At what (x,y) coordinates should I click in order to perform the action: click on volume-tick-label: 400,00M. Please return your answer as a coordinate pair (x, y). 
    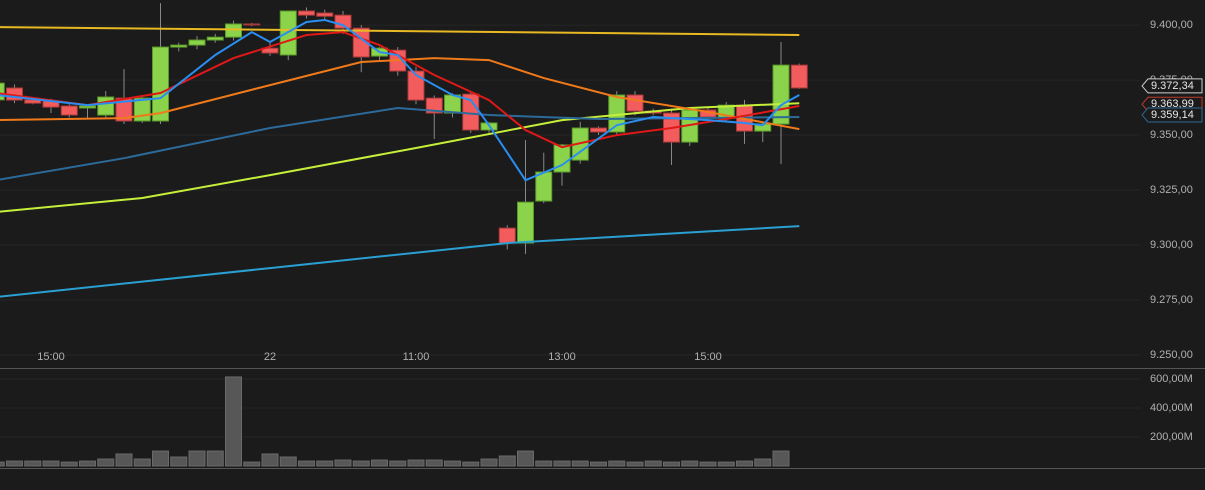
    Looking at the image, I should click on (1171, 408).